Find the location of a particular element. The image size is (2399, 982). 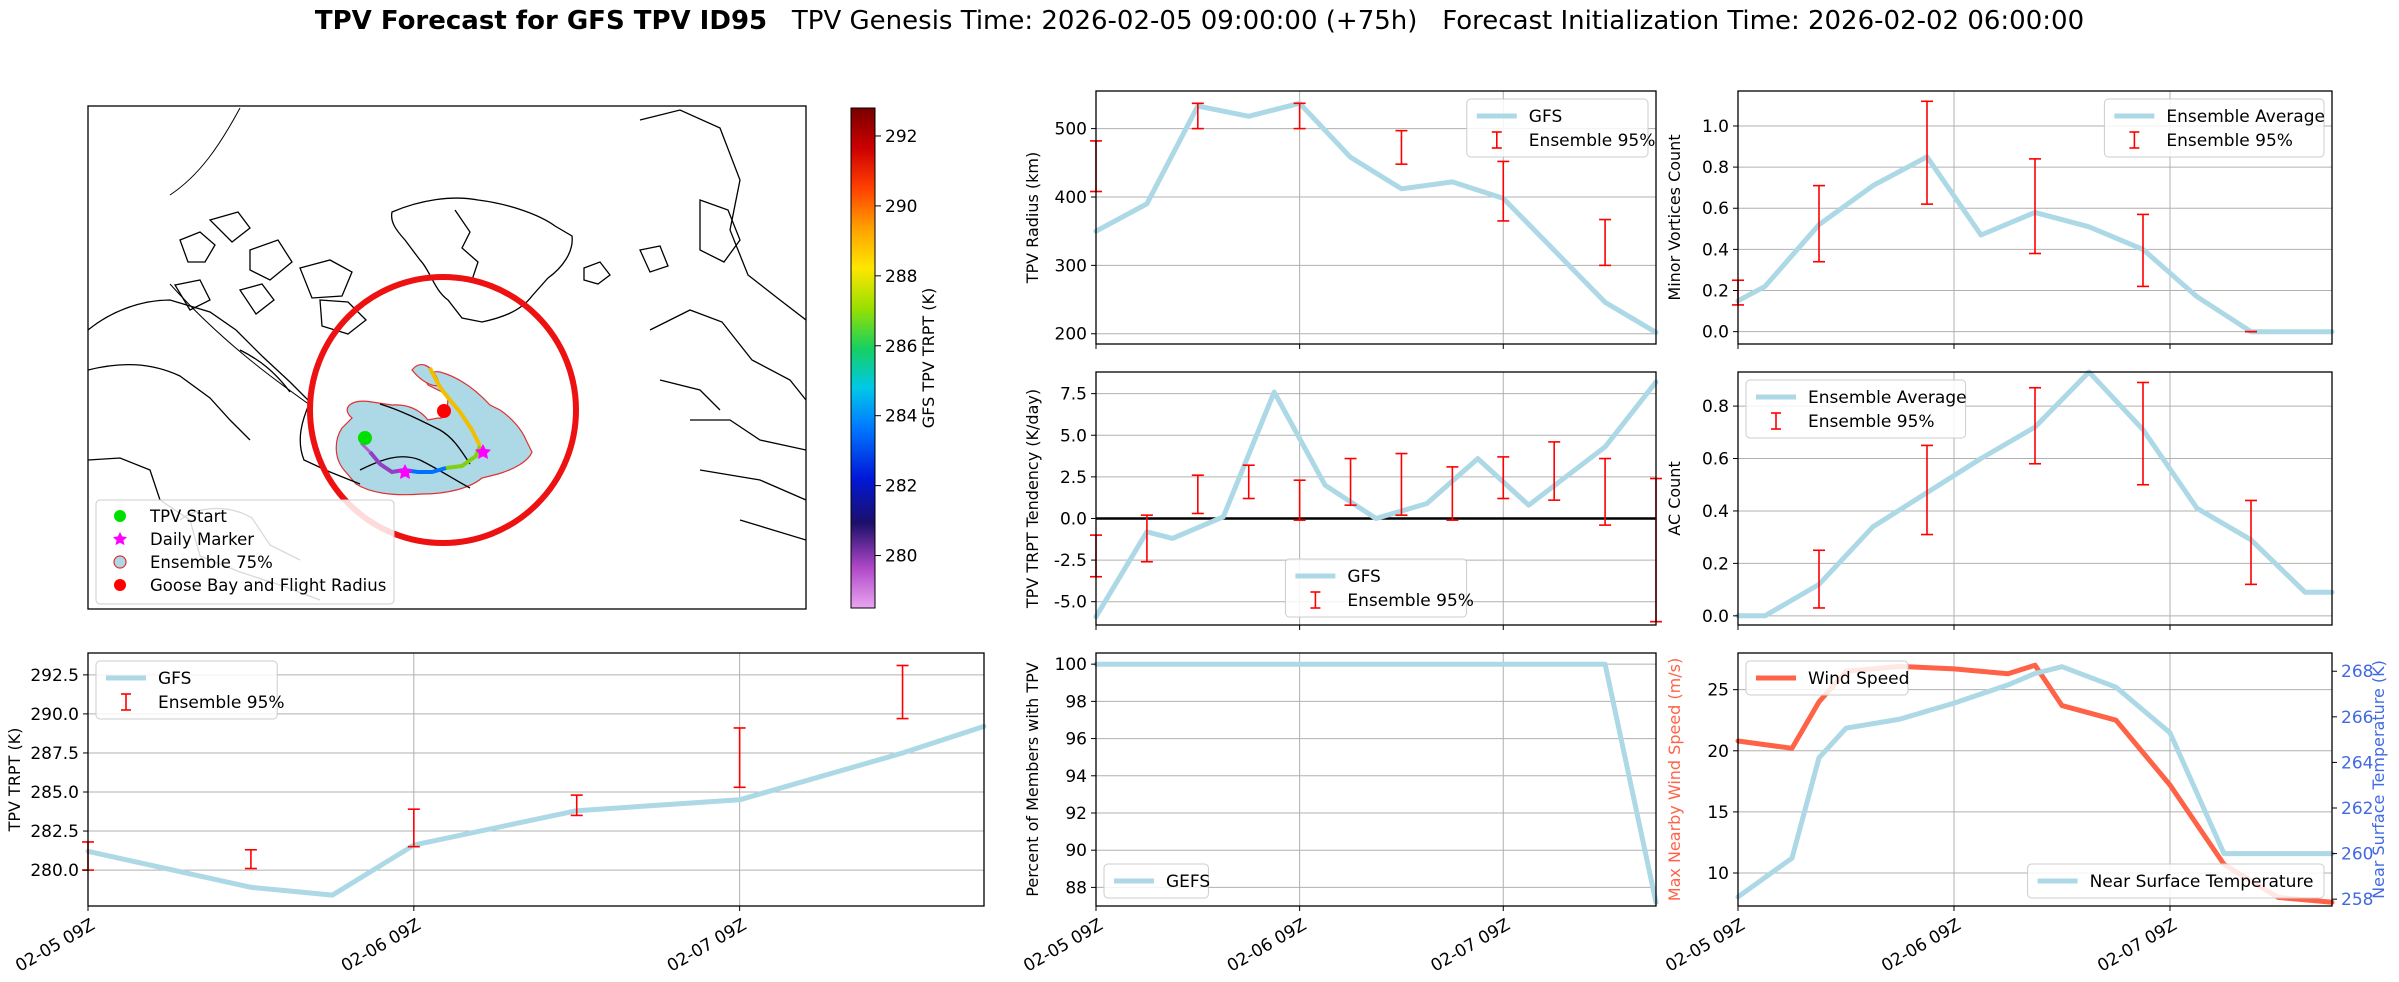

y-tick-label: 292.5 is located at coordinates (54, 676).